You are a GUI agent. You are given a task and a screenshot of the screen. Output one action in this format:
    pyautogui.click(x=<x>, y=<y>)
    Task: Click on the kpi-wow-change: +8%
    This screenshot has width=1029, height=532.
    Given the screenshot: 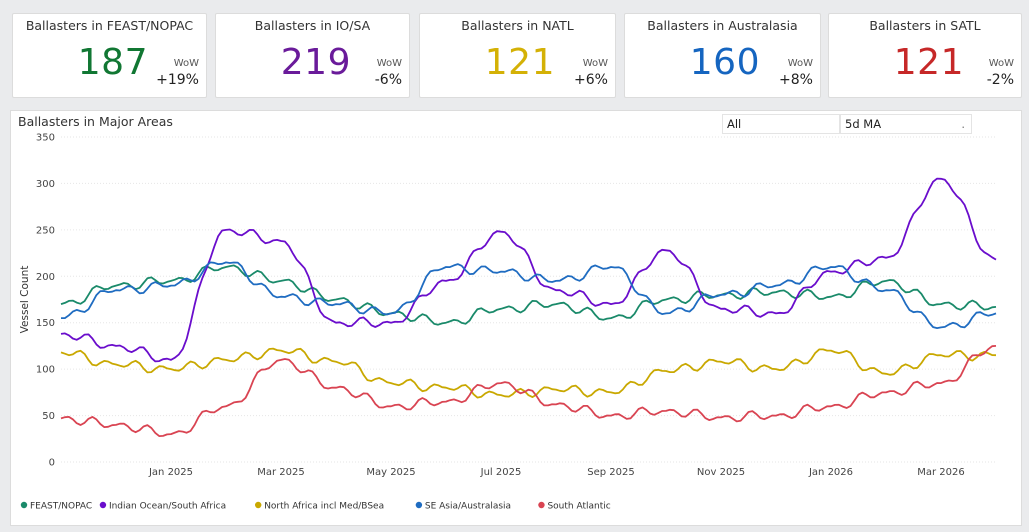 What is the action you would take?
    pyautogui.click(x=796, y=80)
    